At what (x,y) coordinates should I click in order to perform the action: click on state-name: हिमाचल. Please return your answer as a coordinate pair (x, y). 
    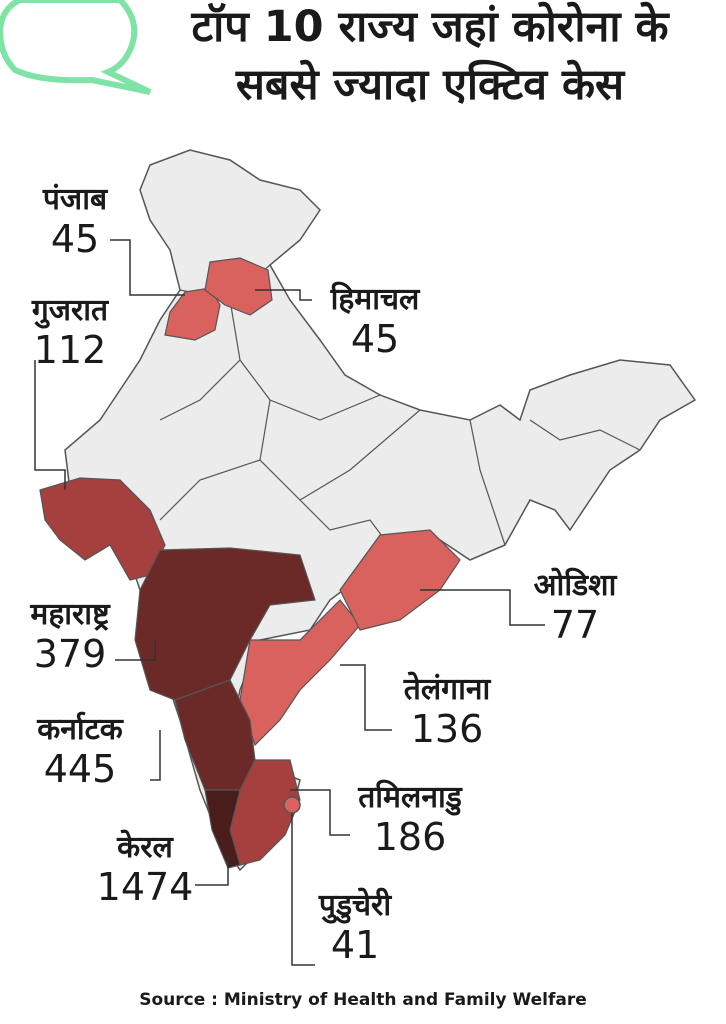
    Looking at the image, I should click on (375, 299).